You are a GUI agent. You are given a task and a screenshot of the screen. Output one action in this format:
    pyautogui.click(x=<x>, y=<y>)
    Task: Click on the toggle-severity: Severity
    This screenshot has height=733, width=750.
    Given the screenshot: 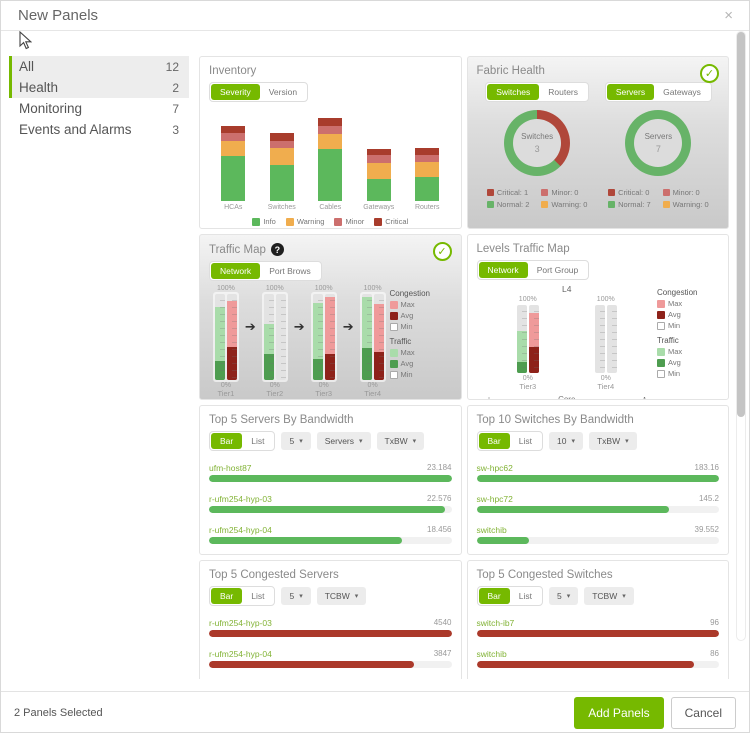 What is the action you would take?
    pyautogui.click(x=235, y=92)
    